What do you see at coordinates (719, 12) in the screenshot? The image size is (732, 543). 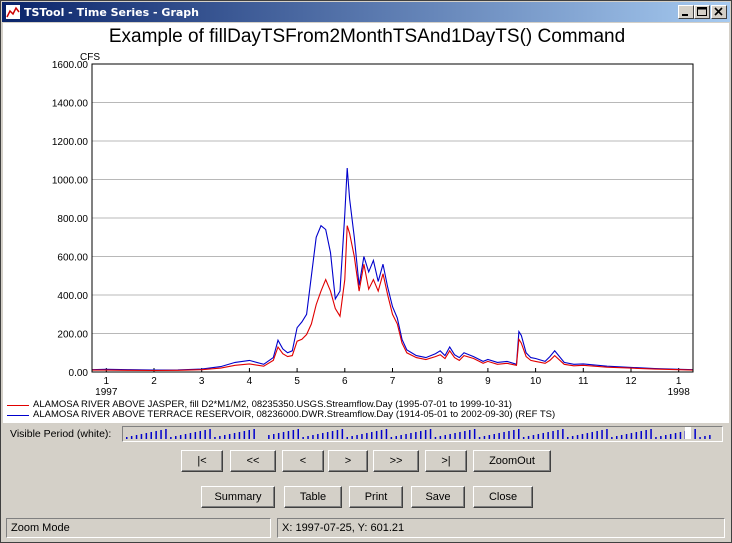 I see `close-window-button` at bounding box center [719, 12].